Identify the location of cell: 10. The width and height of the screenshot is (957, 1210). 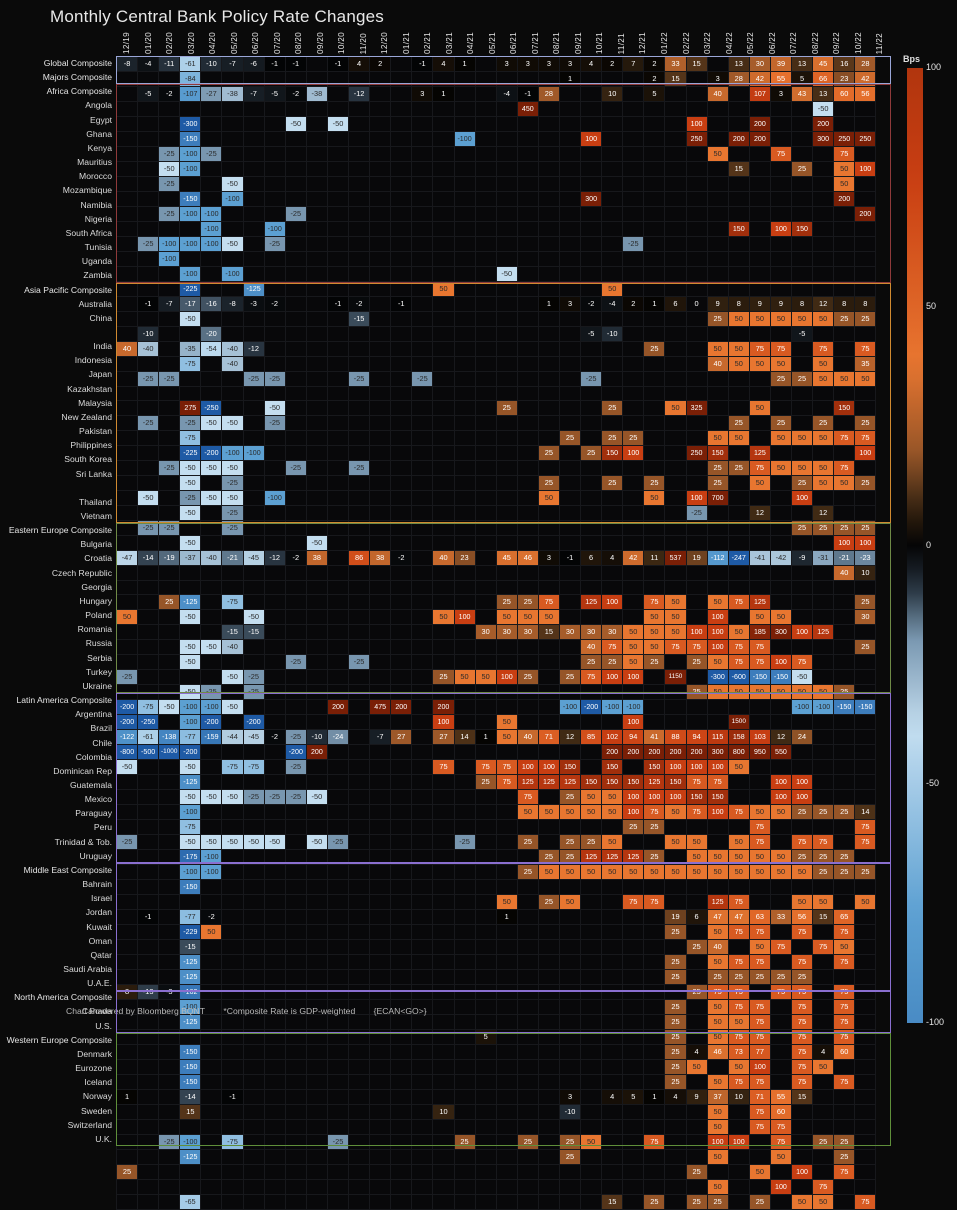
(738, 1097).